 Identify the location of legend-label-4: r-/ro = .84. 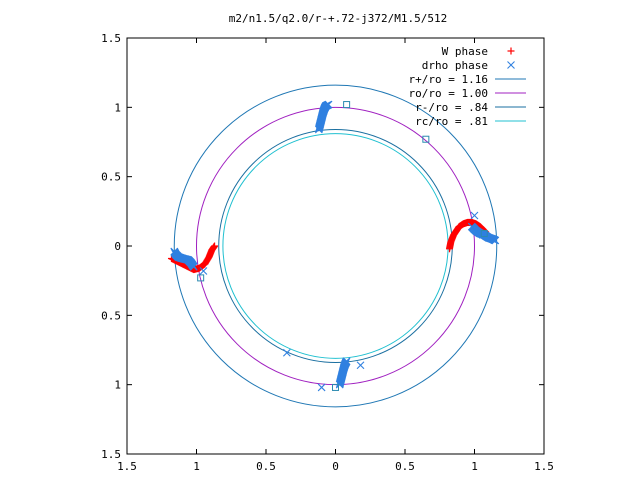
(451, 107).